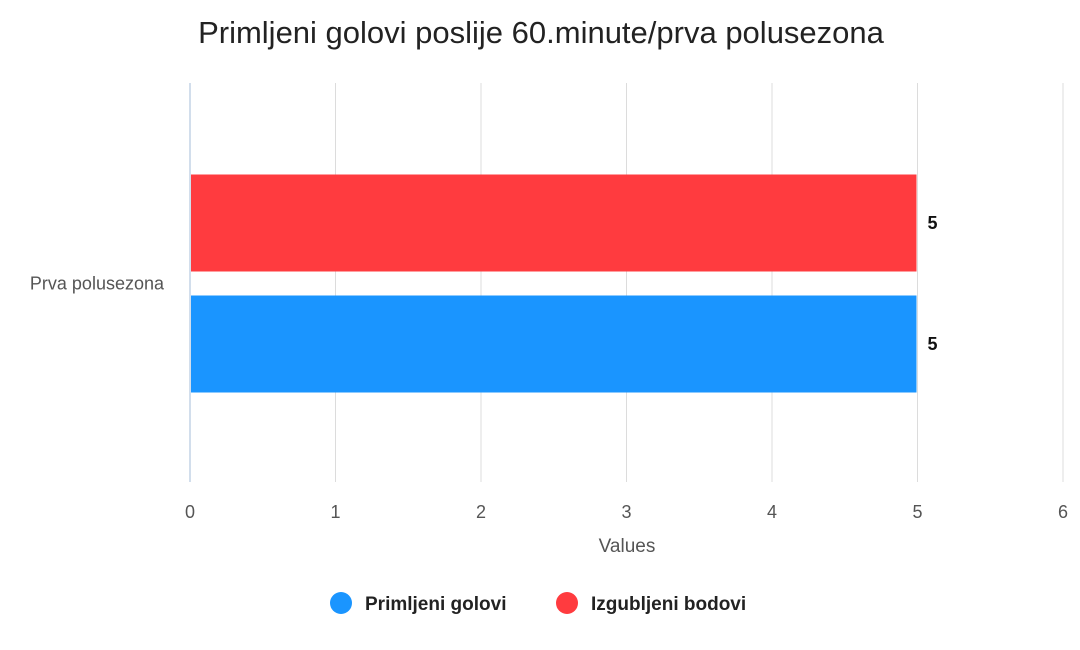 This screenshot has height=650, width=1080. What do you see at coordinates (668, 604) in the screenshot?
I see `legend-label: Izgubljeni bodovi` at bounding box center [668, 604].